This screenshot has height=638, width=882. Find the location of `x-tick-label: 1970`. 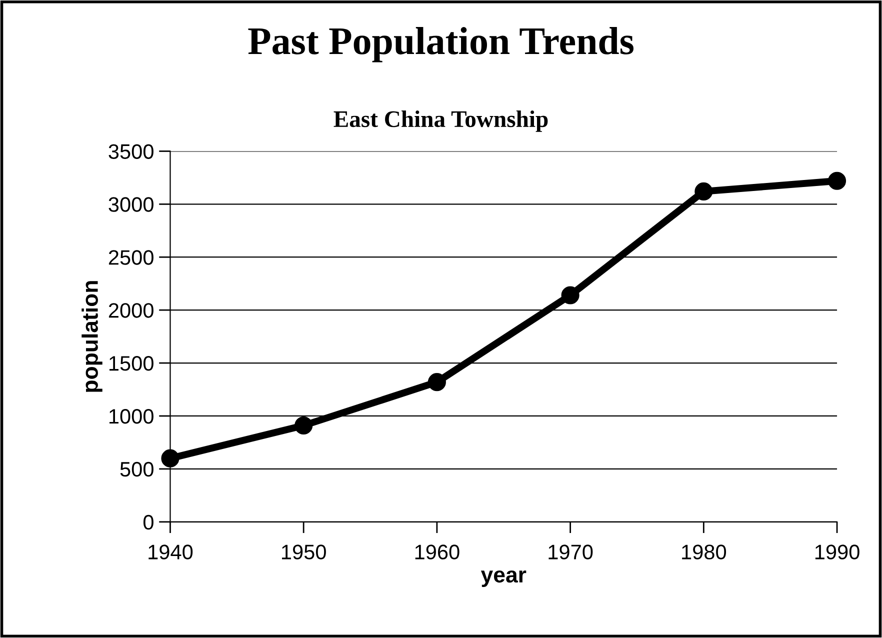

x-tick-label: 1970 is located at coordinates (570, 552).